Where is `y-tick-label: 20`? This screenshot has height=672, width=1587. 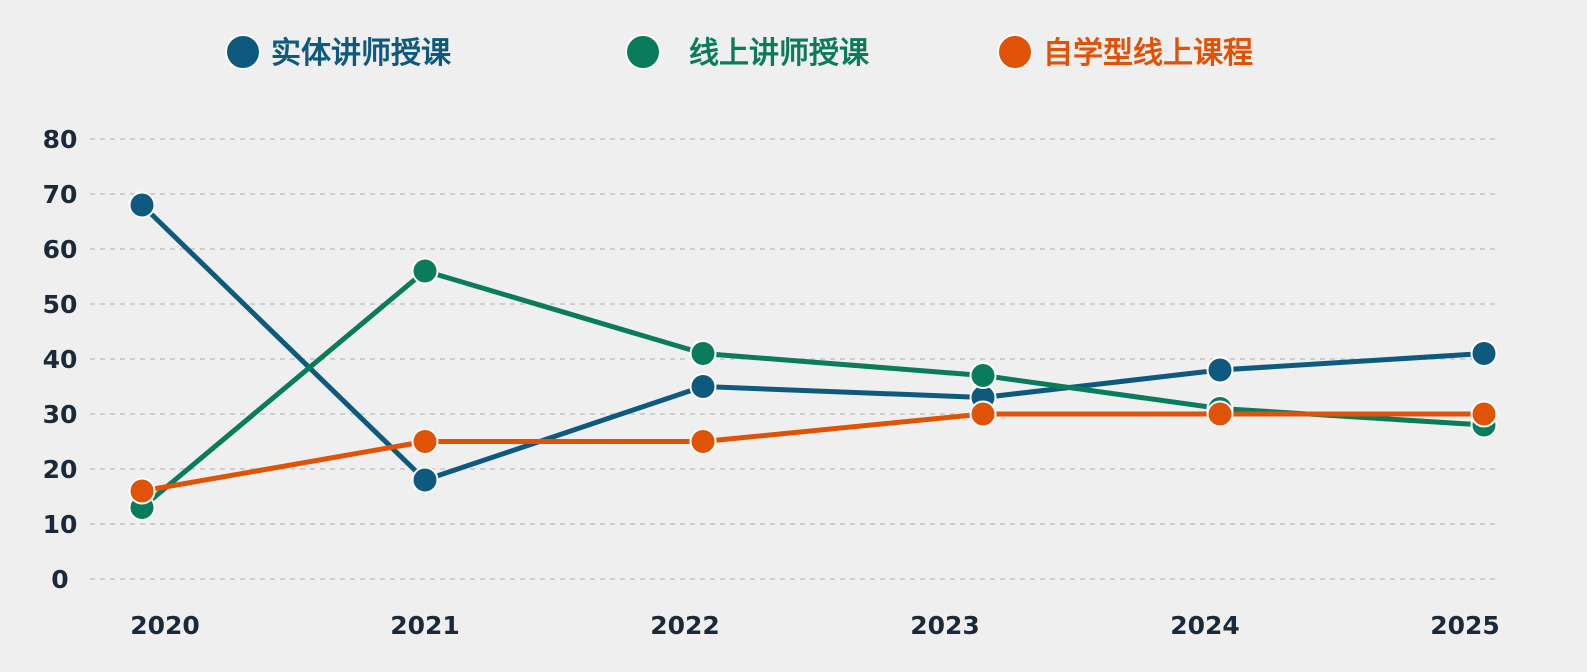 y-tick-label: 20 is located at coordinates (60, 469).